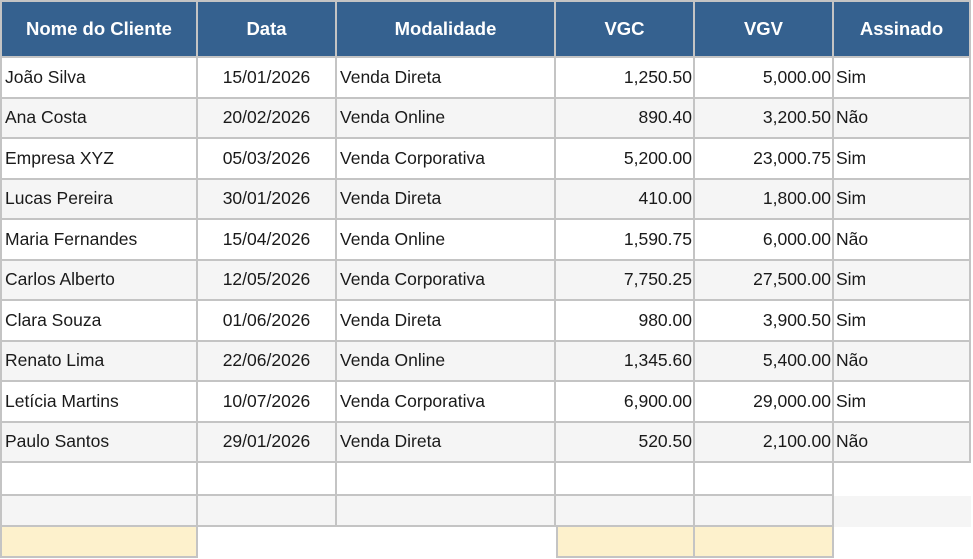  I want to click on cell-data: 30/01/2026, so click(267, 199).